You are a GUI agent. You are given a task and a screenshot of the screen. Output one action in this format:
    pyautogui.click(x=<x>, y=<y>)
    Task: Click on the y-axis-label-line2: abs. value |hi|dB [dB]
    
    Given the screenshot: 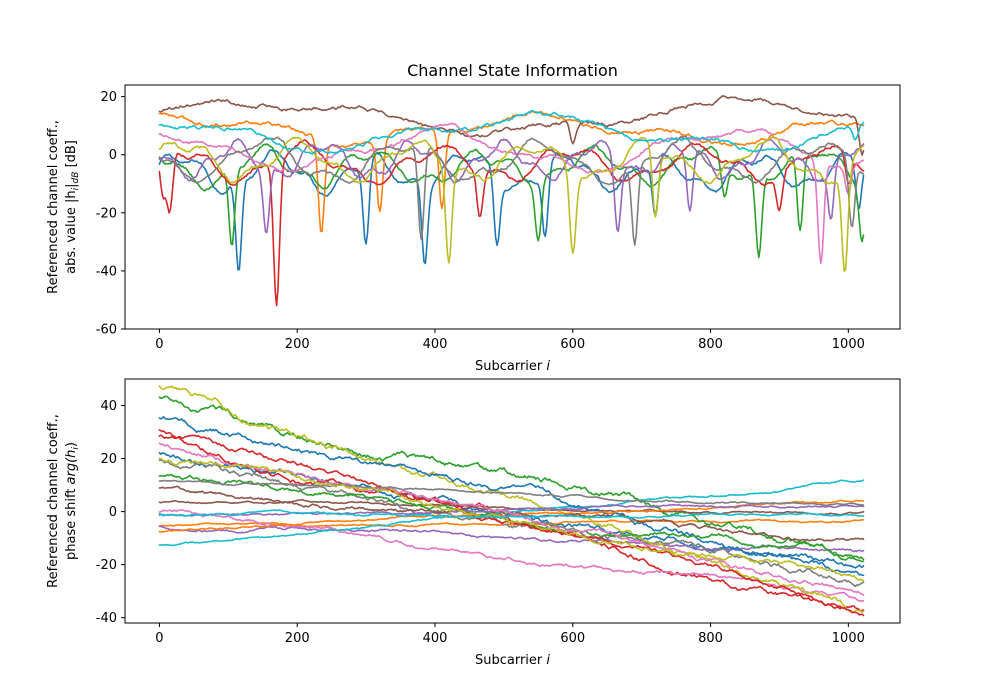 What is the action you would take?
    pyautogui.click(x=72, y=207)
    